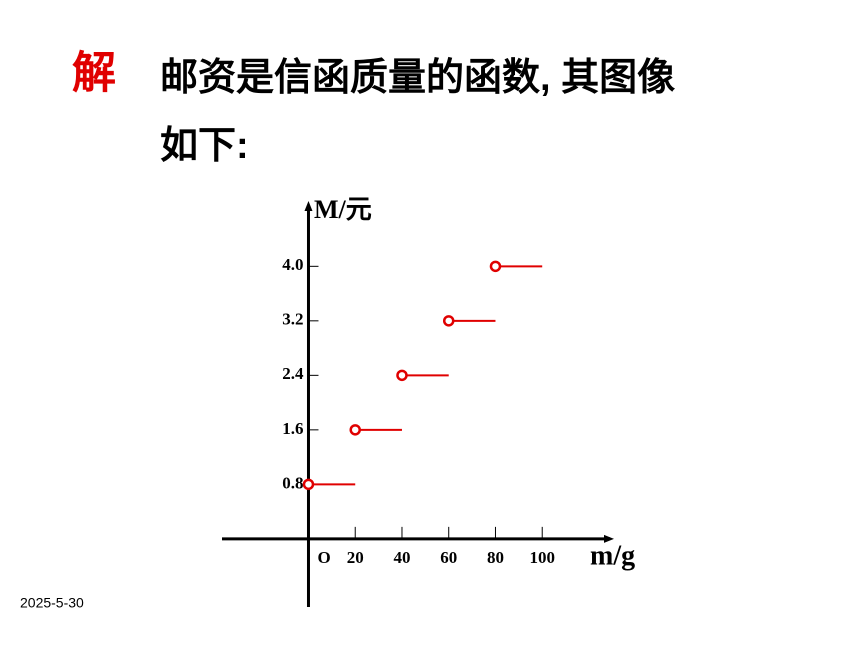 Image resolution: width=860 pixels, height=645 pixels. Describe the element at coordinates (292, 264) in the screenshot. I see `y-tick-label: 4.0` at that location.